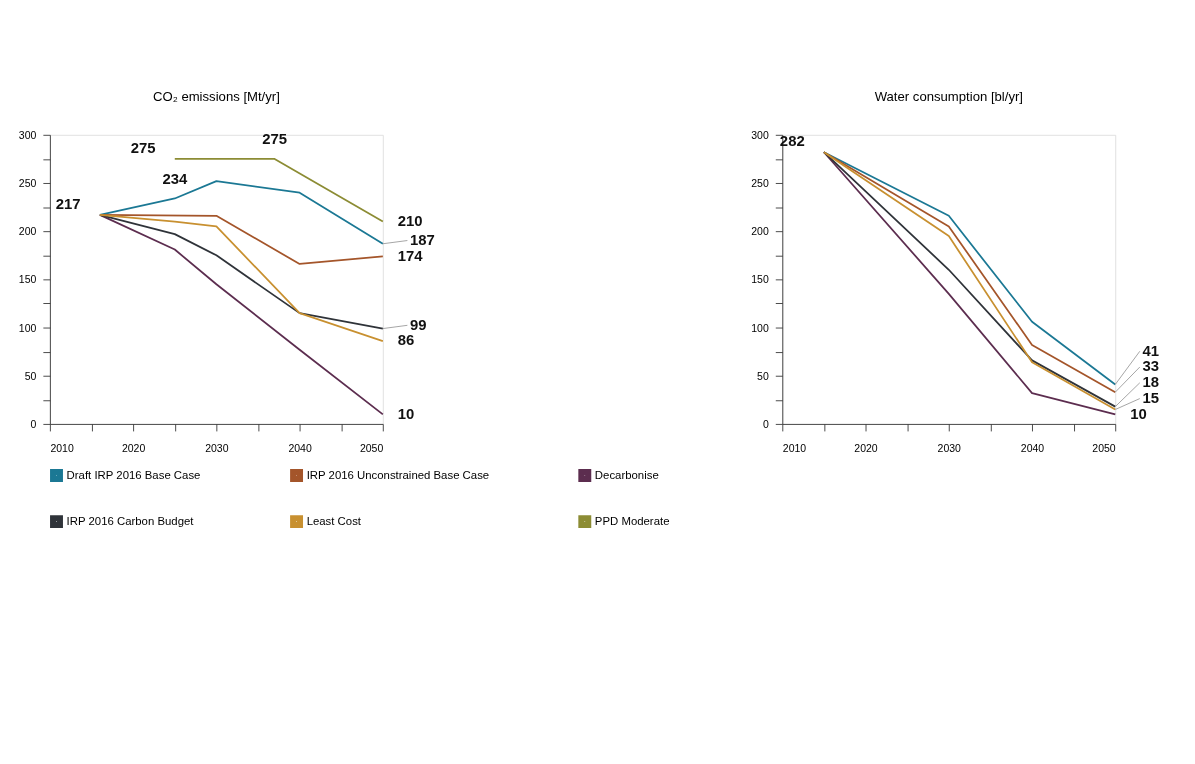 The height and width of the screenshot is (764, 1195). I want to click on chart-title: CO₂ emissions [Mt/yr], so click(216, 96).